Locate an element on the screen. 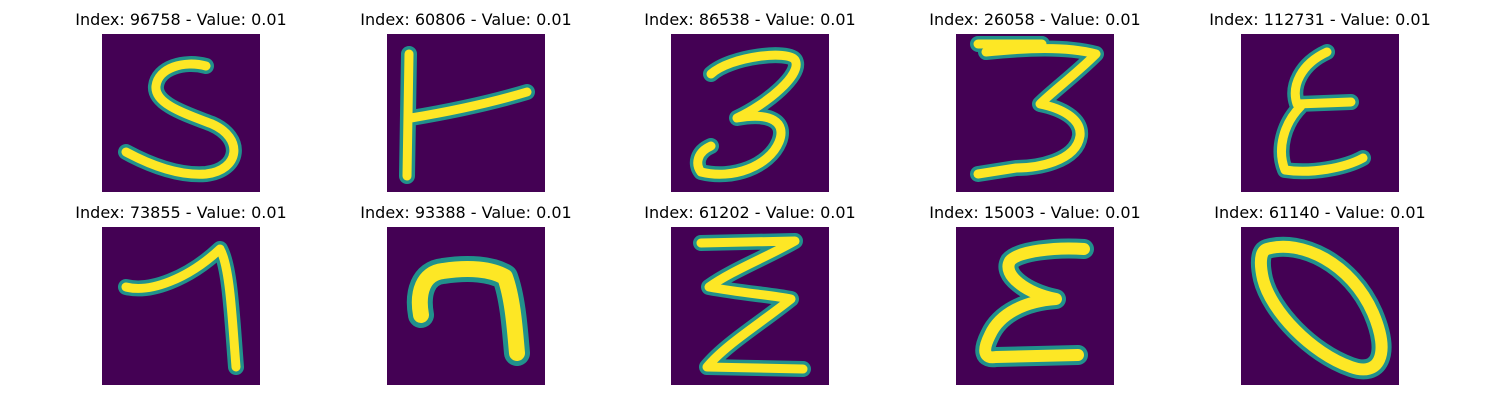  digit-1-icon is located at coordinates (181, 306).